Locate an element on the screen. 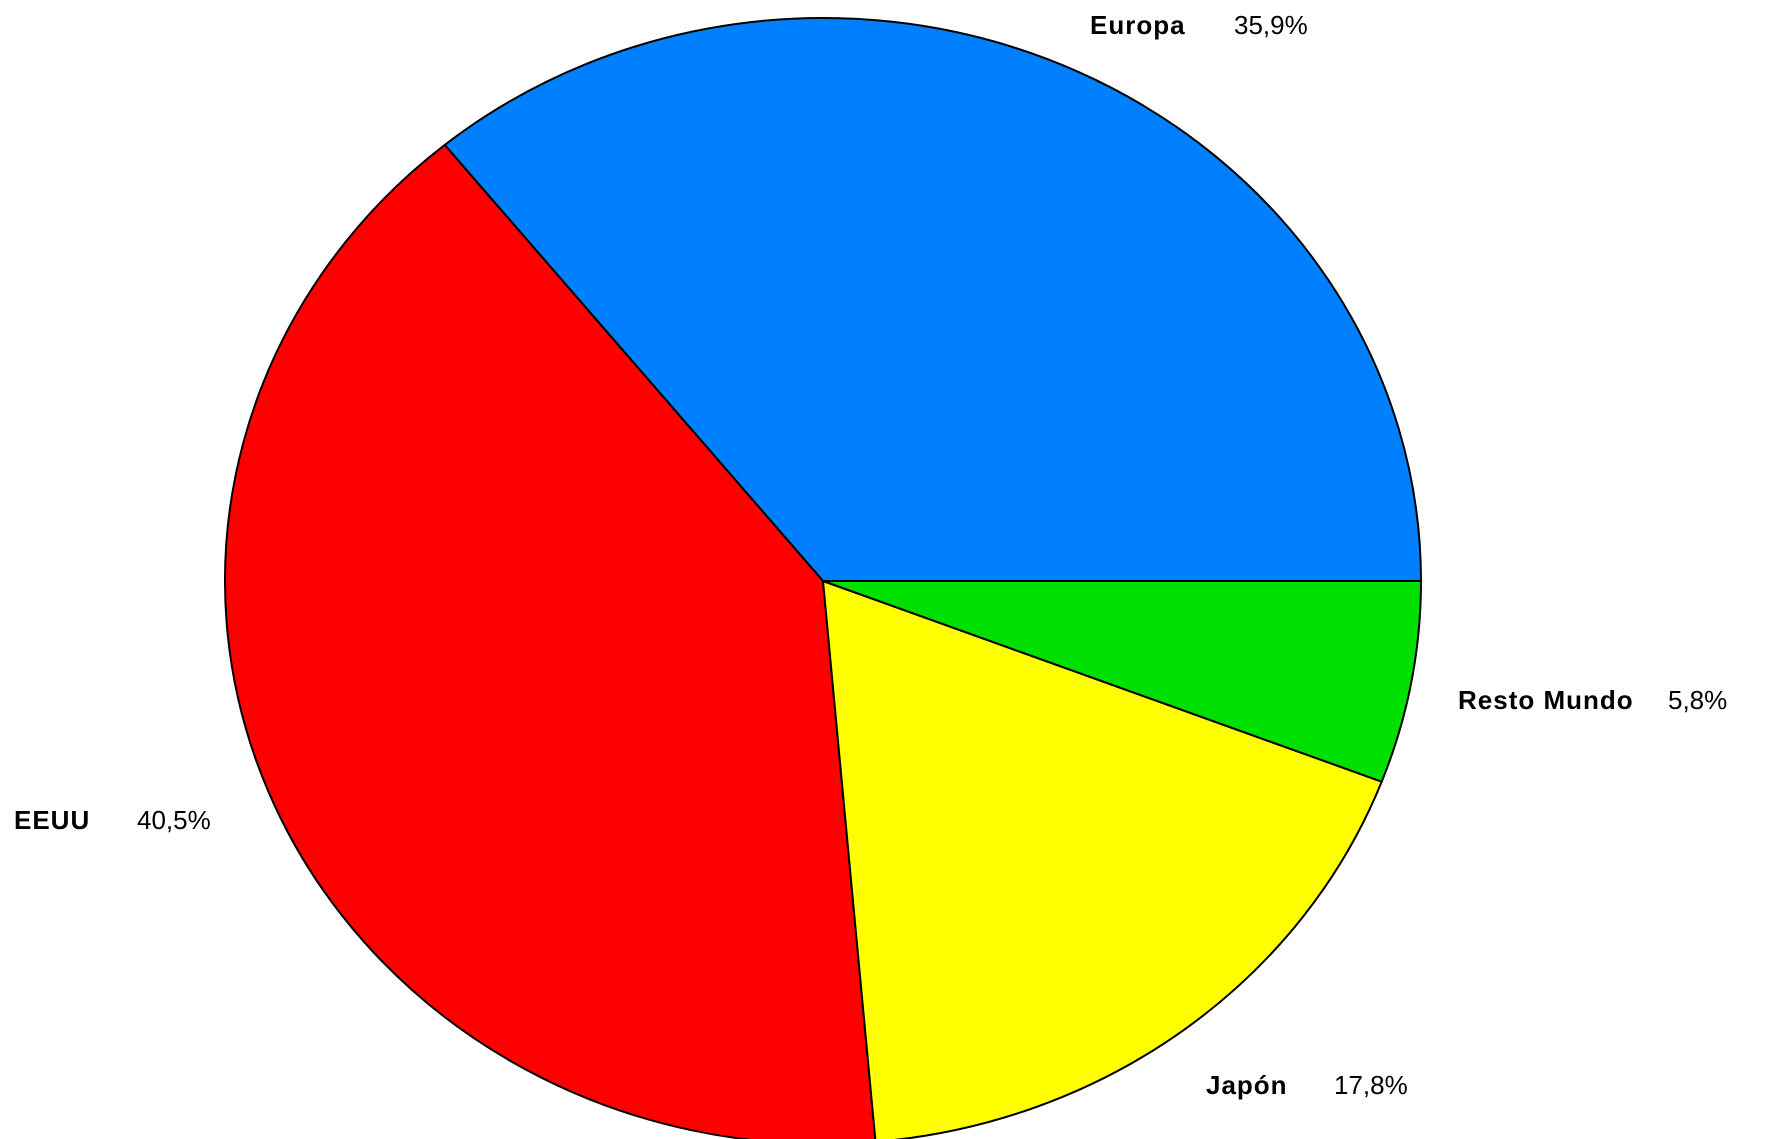  label-europa-value: 35,9% is located at coordinates (1271, 25).